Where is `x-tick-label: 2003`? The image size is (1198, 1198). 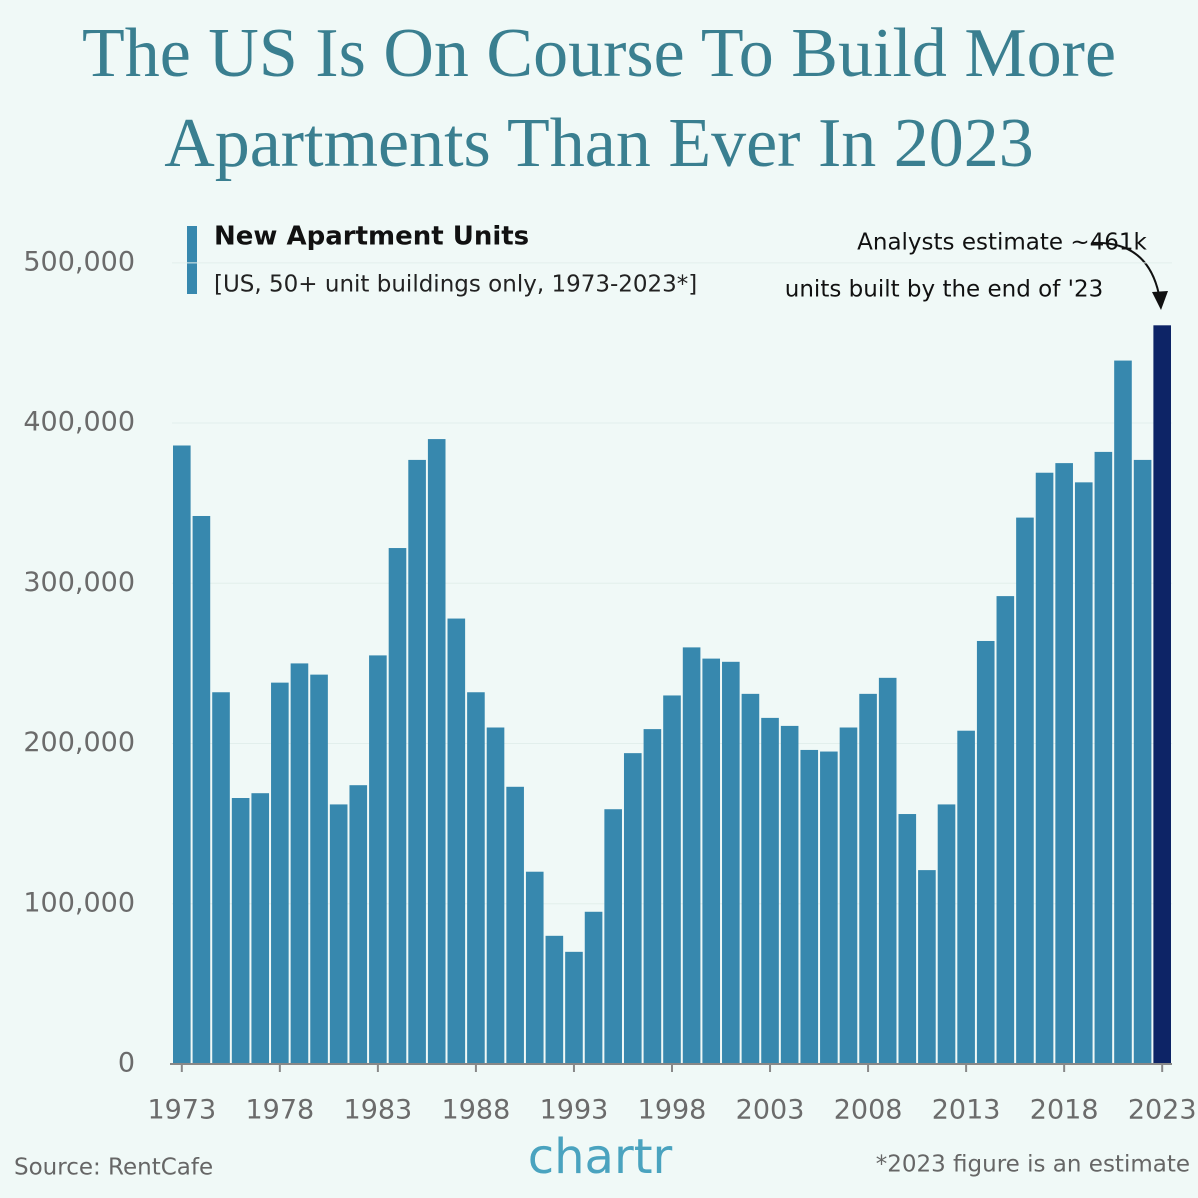
x-tick-label: 2003 is located at coordinates (770, 1110).